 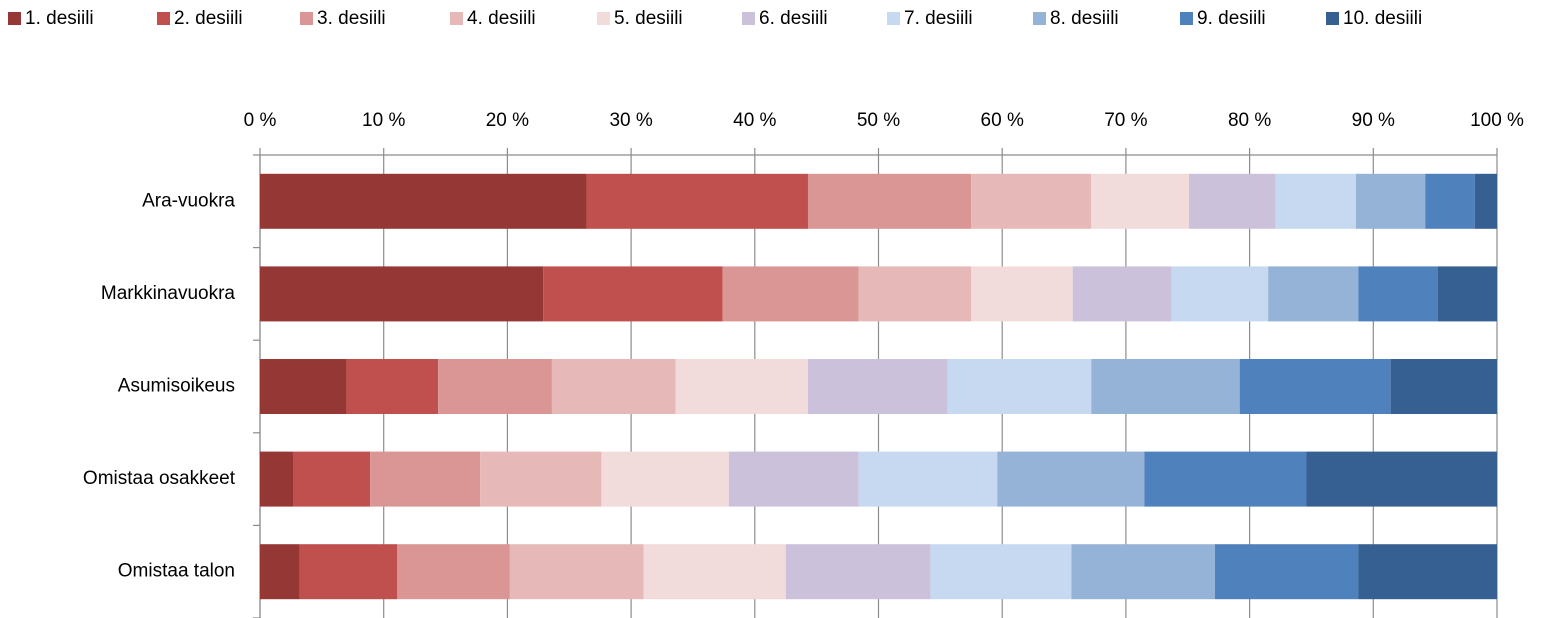 I want to click on y-tick-label: Omistaa talon, so click(x=176, y=571).